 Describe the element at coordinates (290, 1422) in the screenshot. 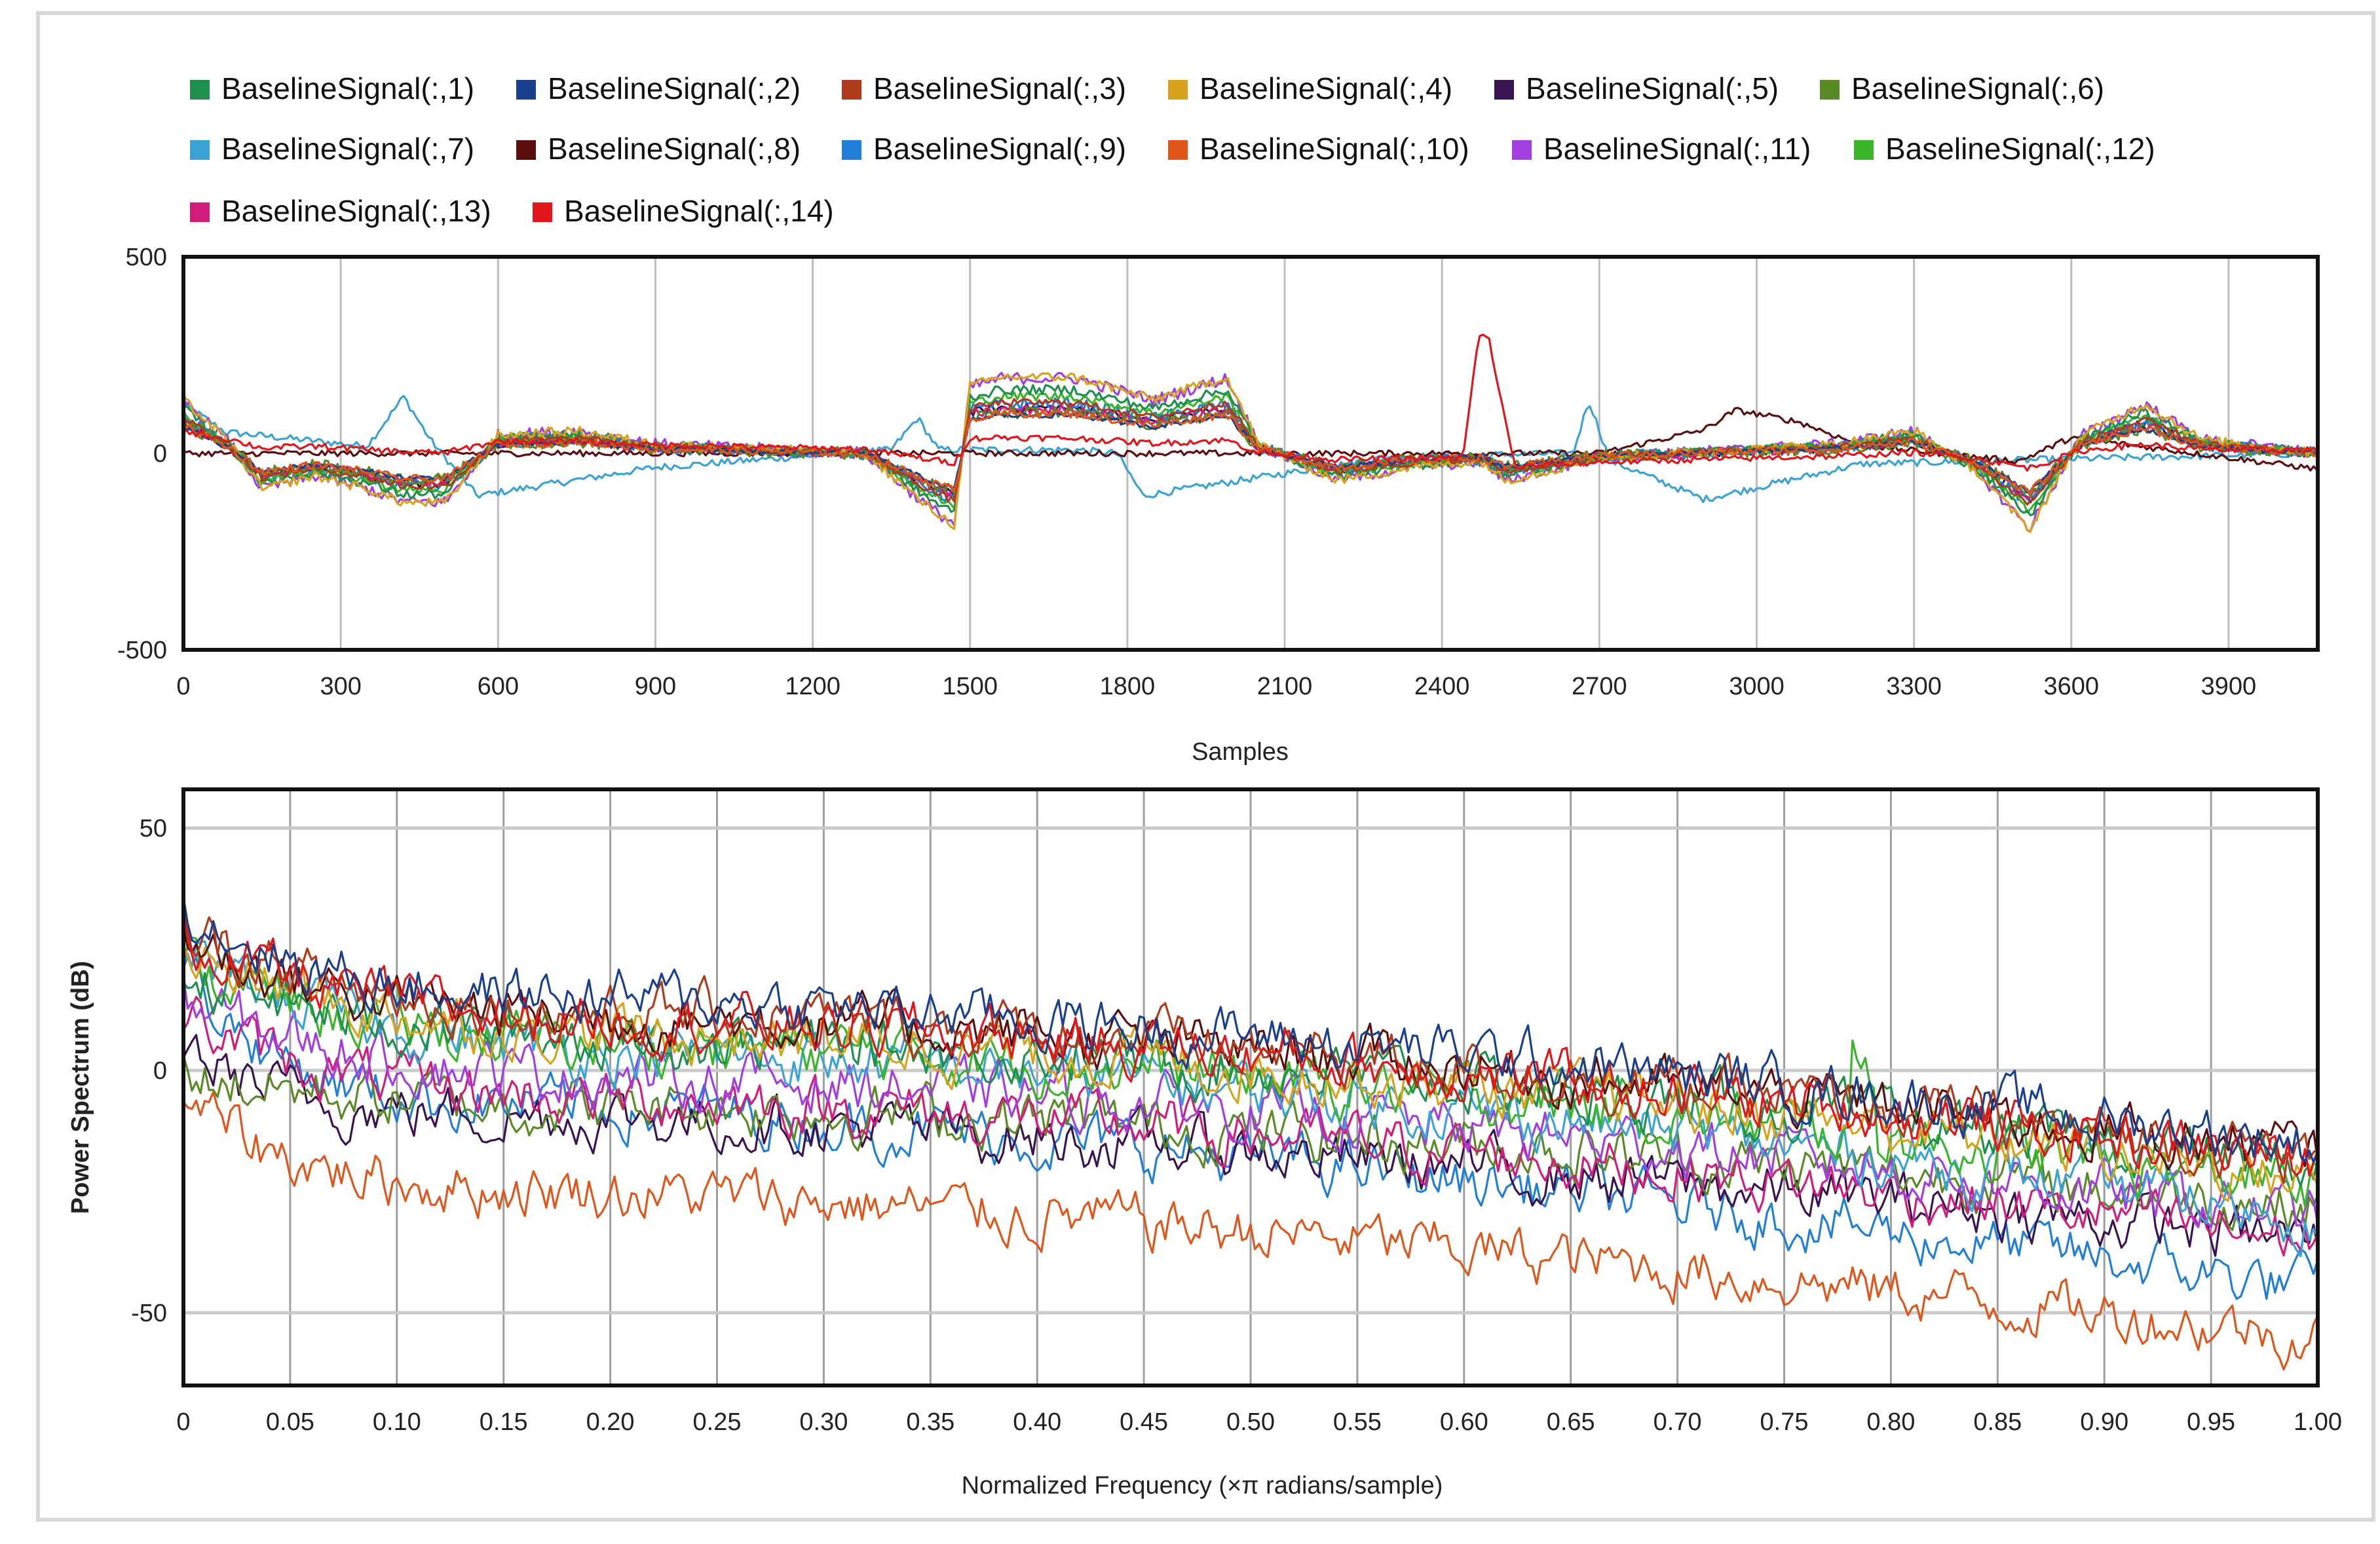

I see `x-tick-label: 0.05` at that location.